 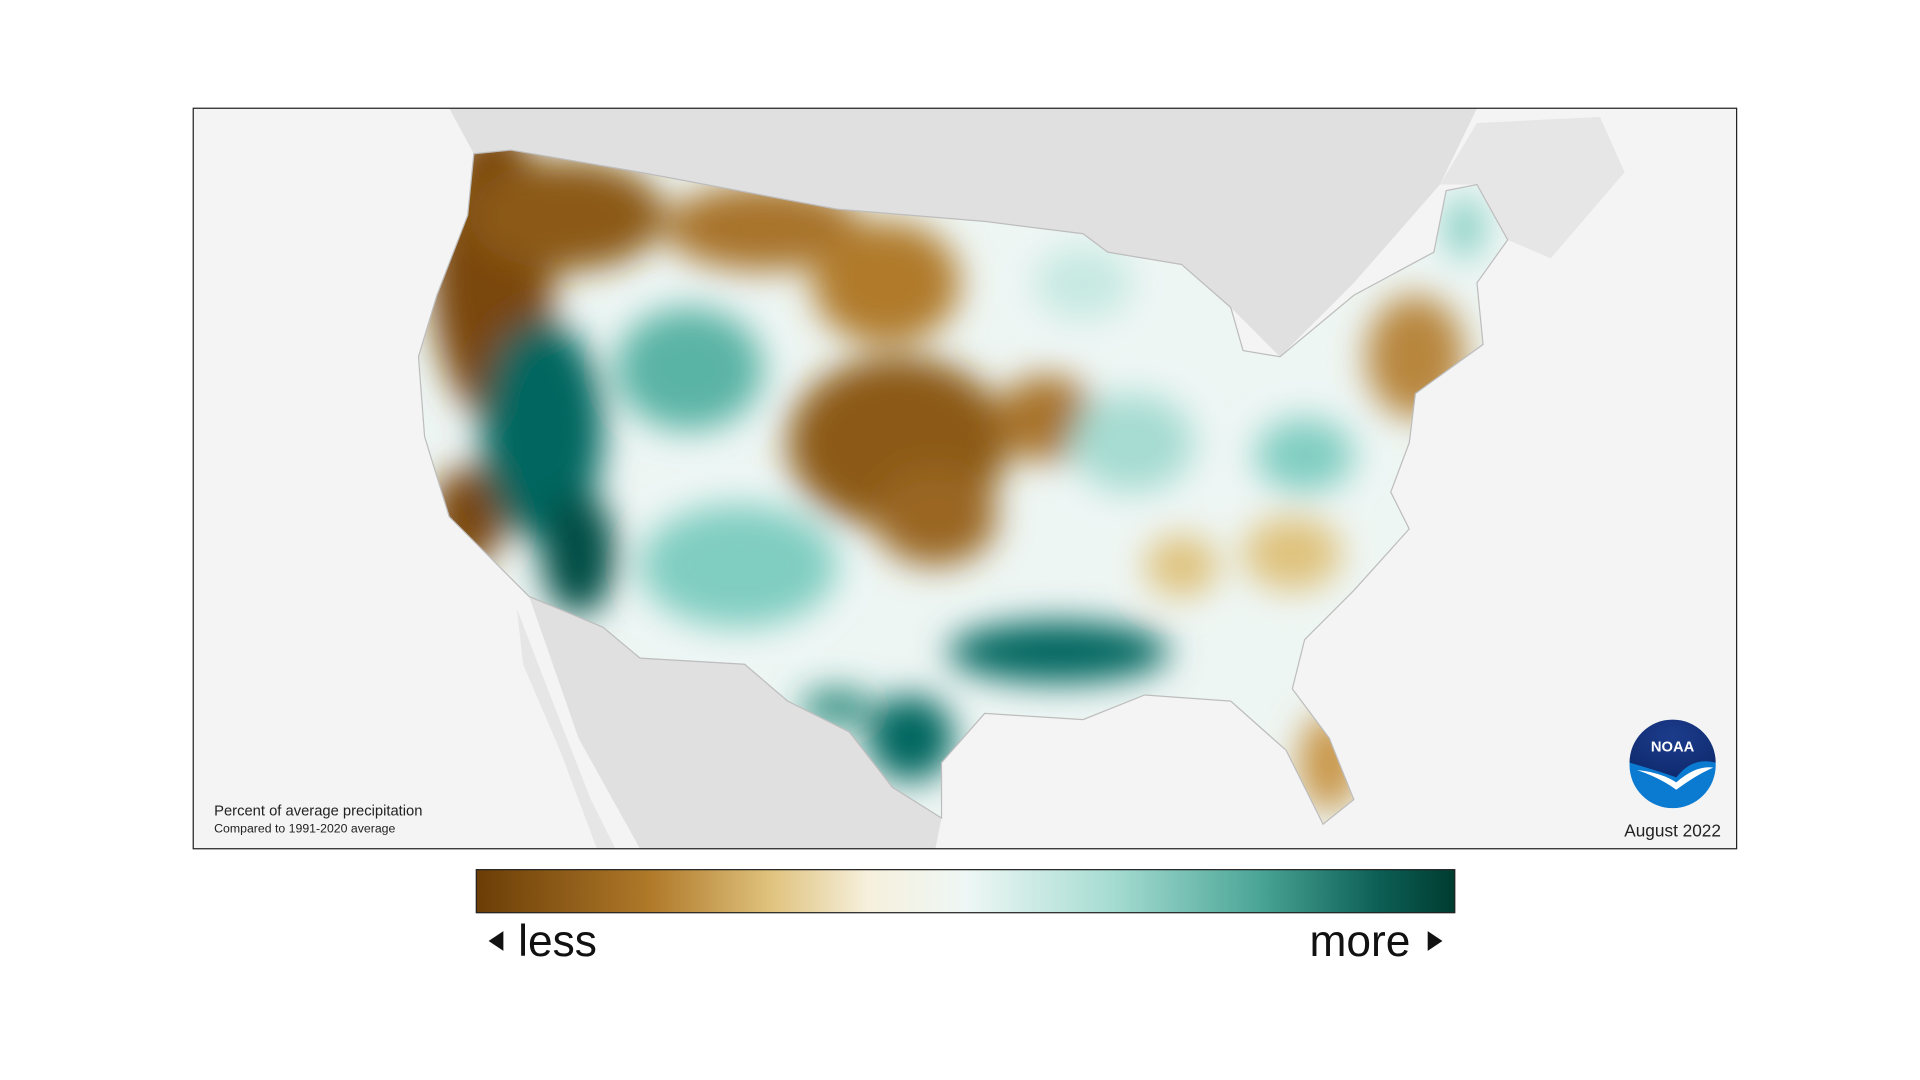 What do you see at coordinates (557, 941) in the screenshot?
I see `colorbar-low-label: less` at bounding box center [557, 941].